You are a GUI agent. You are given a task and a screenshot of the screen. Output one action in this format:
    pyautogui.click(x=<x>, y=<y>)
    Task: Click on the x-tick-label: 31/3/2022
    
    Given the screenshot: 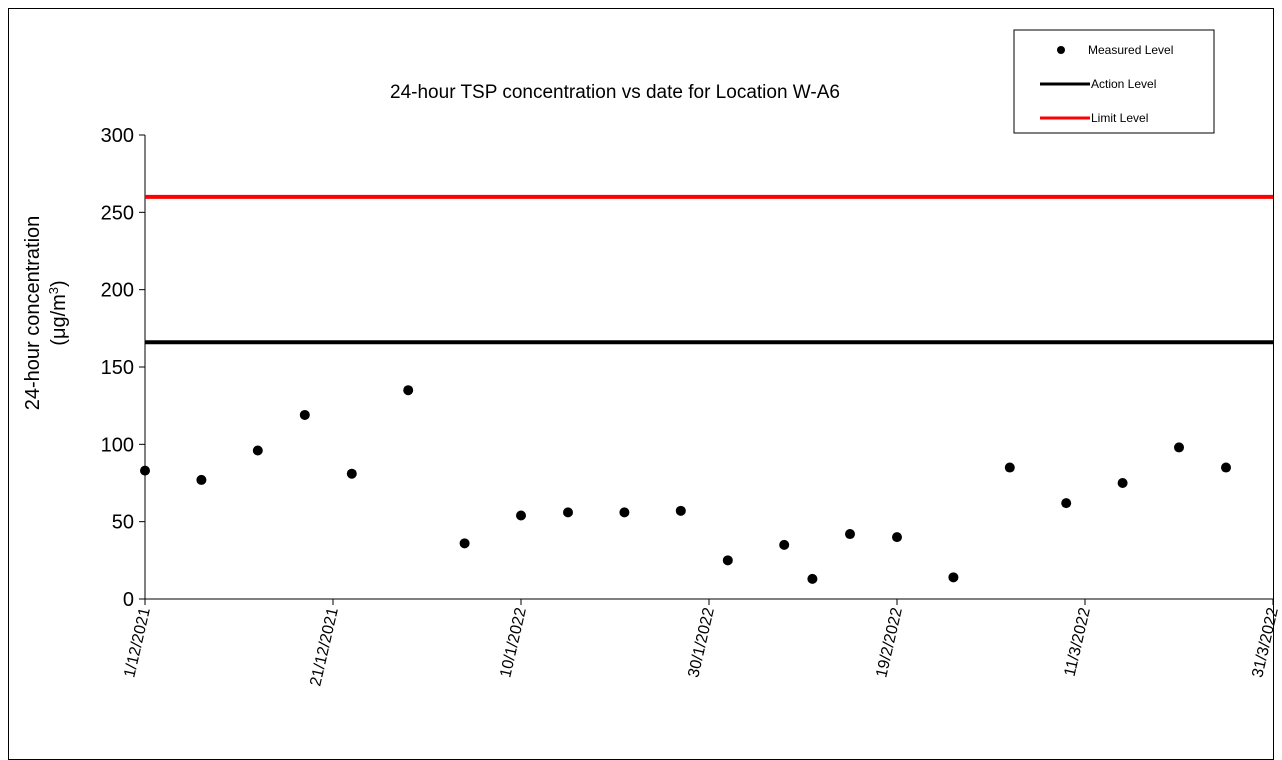 What is the action you would take?
    pyautogui.click(x=1265, y=642)
    